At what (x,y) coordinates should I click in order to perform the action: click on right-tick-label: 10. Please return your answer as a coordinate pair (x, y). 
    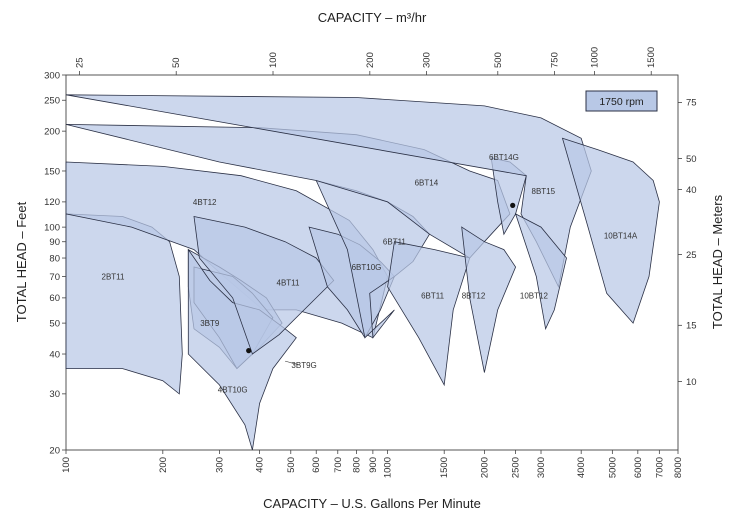
    Looking at the image, I should click on (691, 382).